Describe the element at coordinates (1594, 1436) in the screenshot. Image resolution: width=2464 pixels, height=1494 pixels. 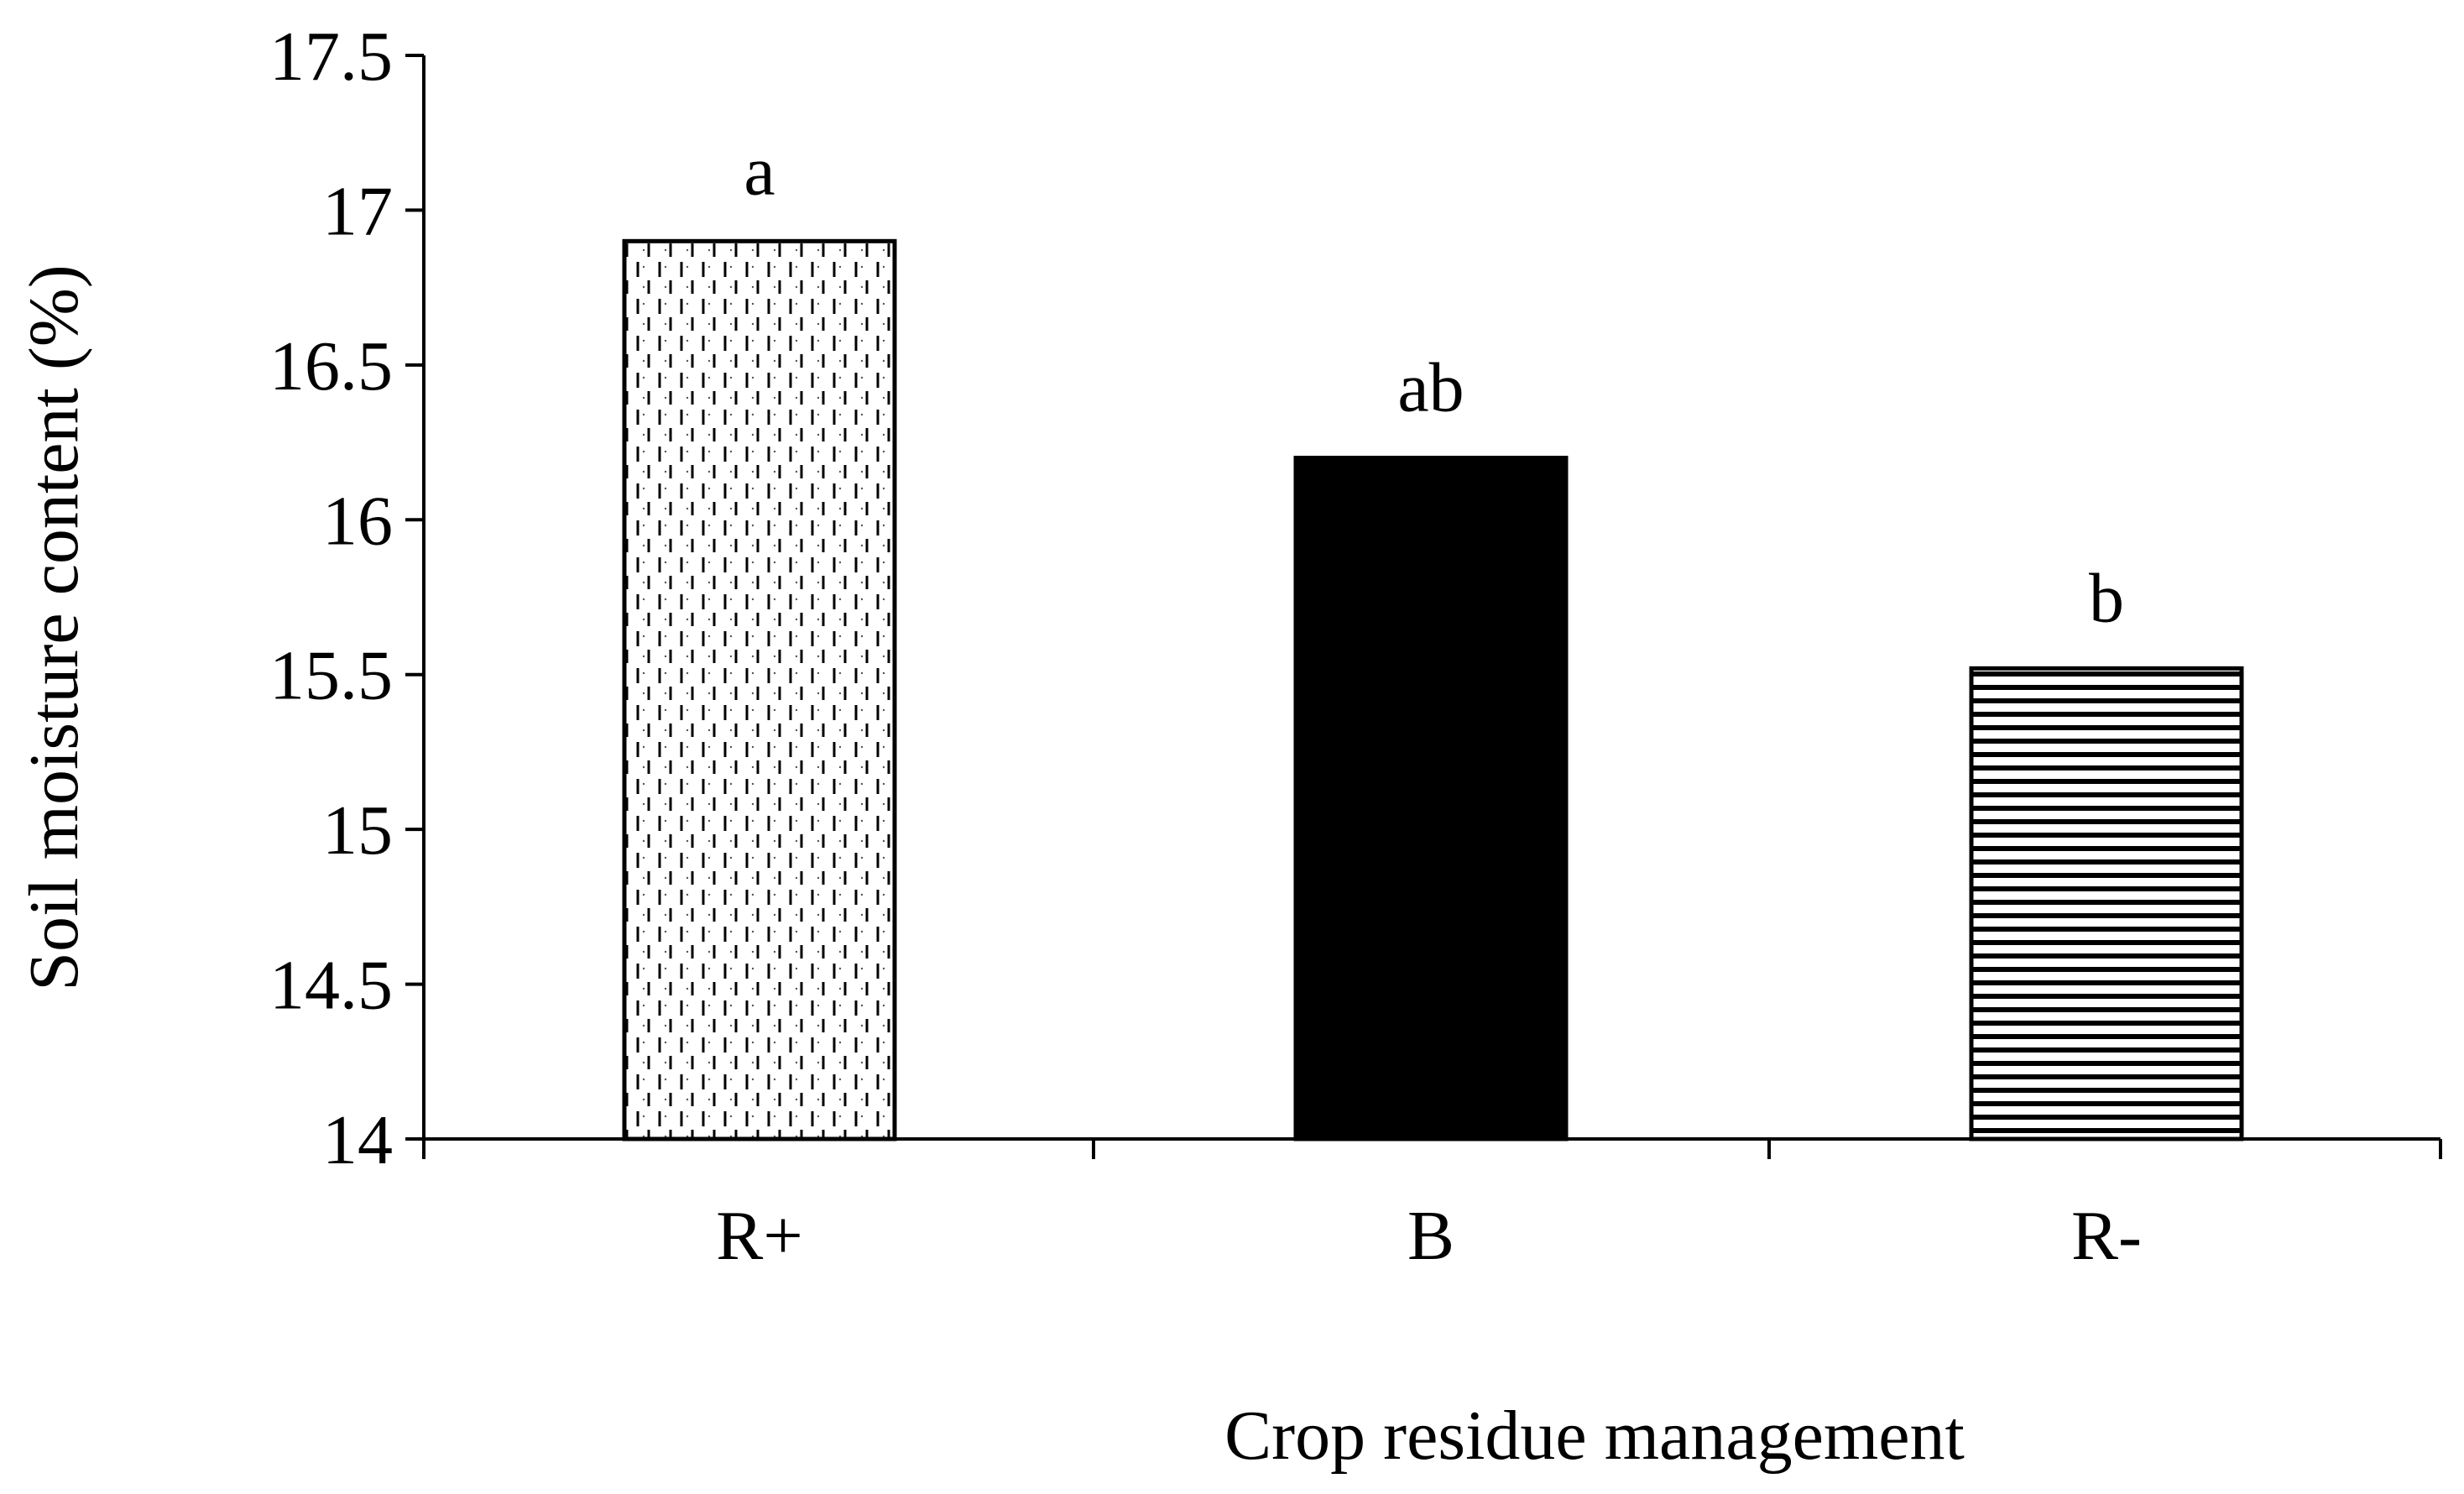
I see `x-axis-title: Crop residue management` at that location.